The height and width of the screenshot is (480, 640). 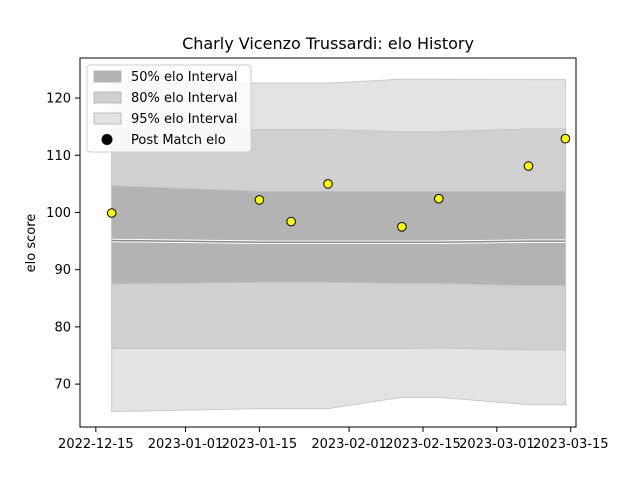 What do you see at coordinates (328, 43) in the screenshot?
I see `chart-title: Charly Vicenzo Trussardi: elo History` at bounding box center [328, 43].